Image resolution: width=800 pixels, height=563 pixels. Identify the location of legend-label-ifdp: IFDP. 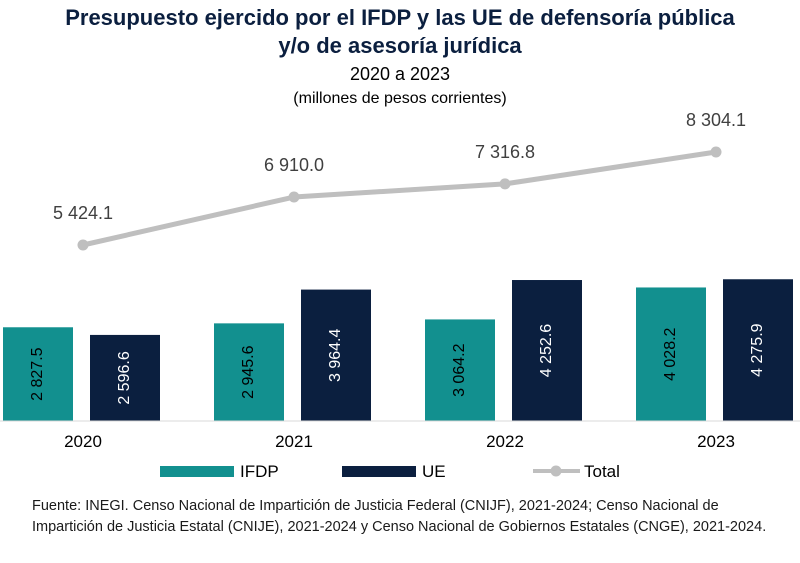
(259, 471).